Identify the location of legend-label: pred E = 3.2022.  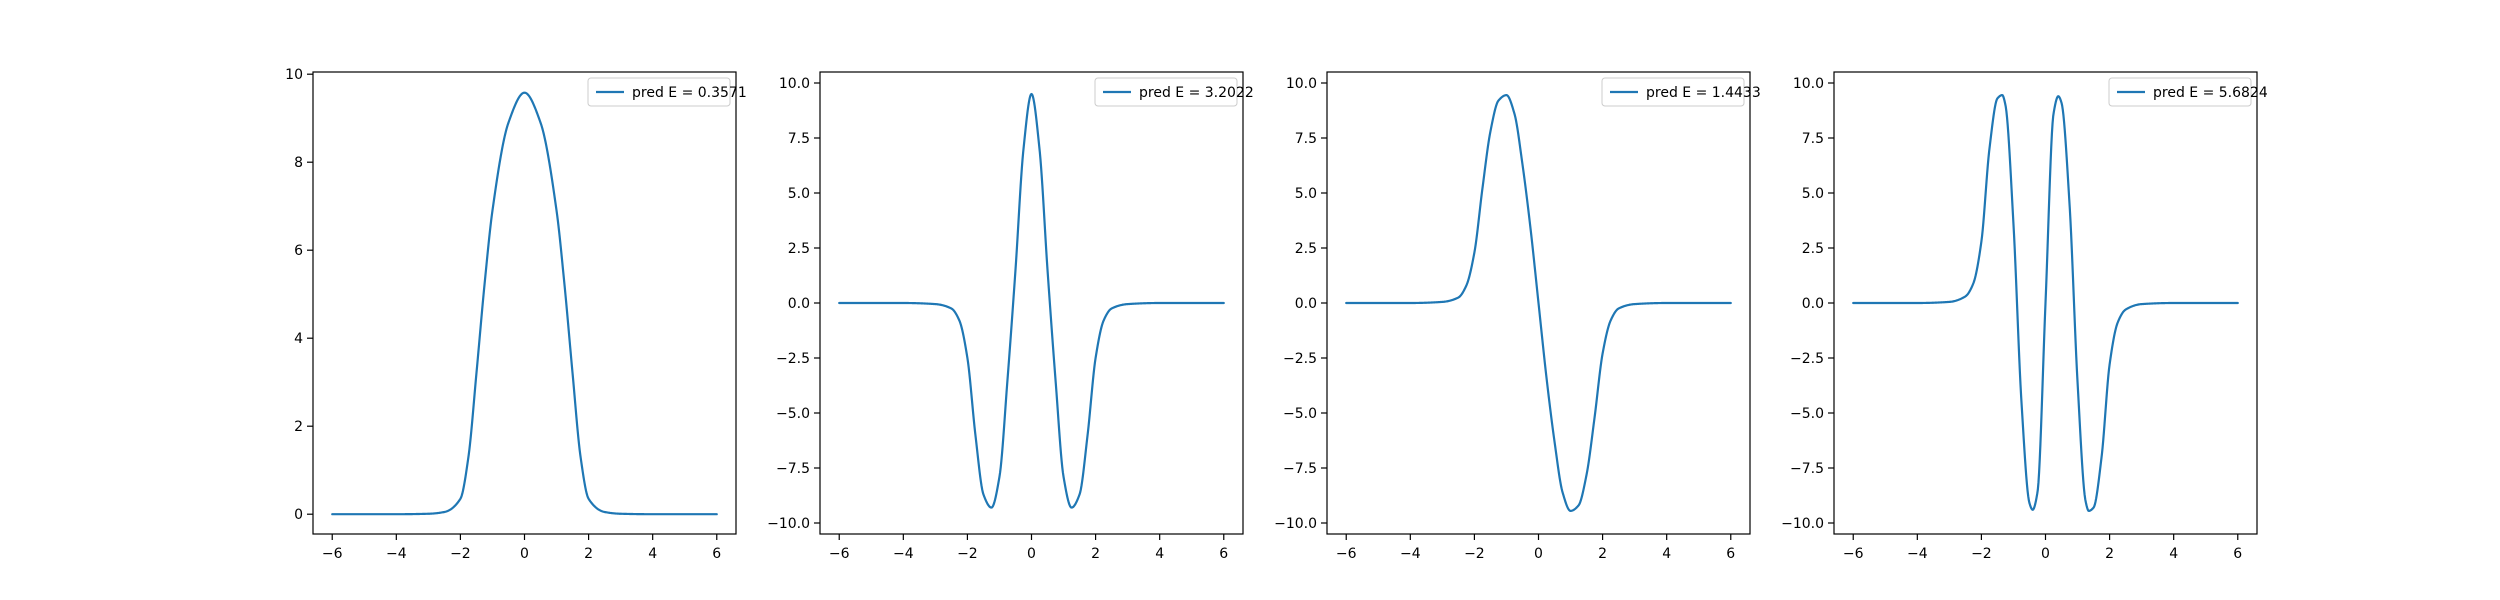
(1196, 93).